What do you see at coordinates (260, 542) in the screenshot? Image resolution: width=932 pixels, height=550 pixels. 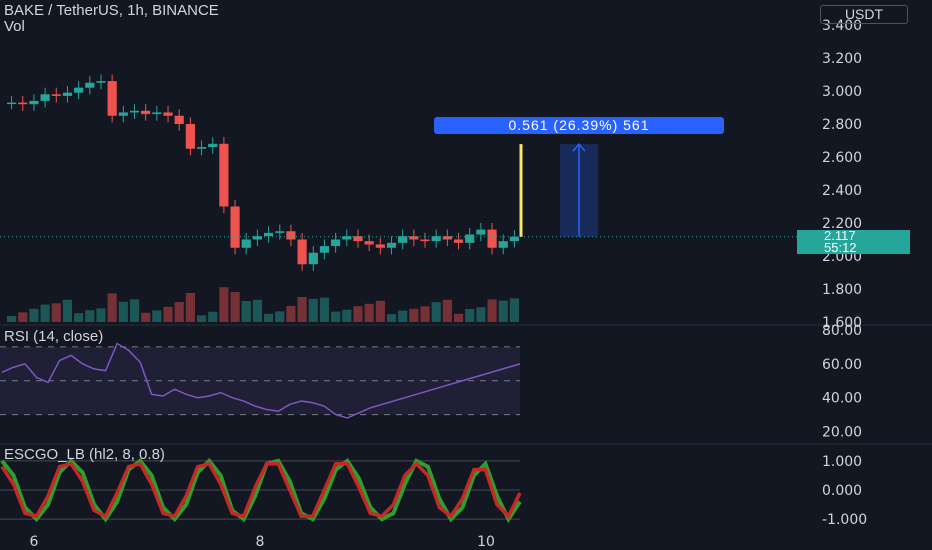 I see `time-axis-tick: 8` at bounding box center [260, 542].